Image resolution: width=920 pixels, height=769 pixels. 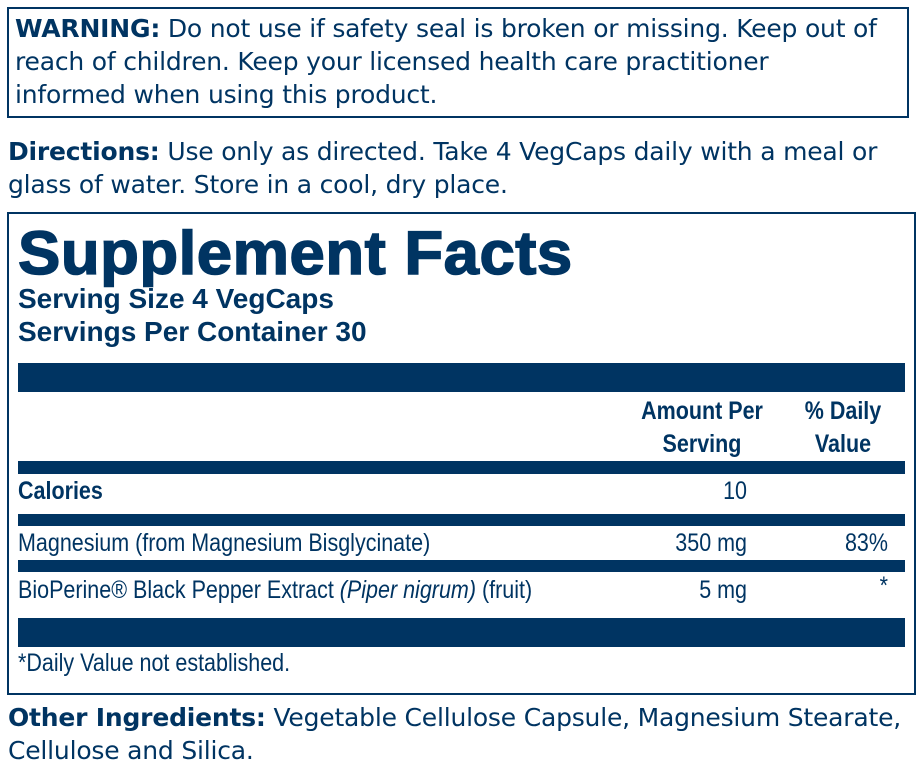 What do you see at coordinates (192, 331) in the screenshot?
I see `servings-per-container: Servings Per Container 30` at bounding box center [192, 331].